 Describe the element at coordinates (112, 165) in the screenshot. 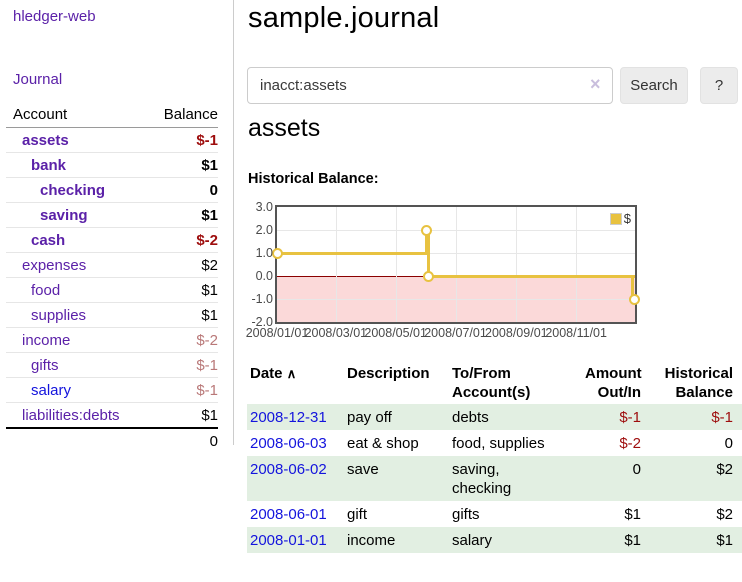

I see `account-row: bank $1` at that location.